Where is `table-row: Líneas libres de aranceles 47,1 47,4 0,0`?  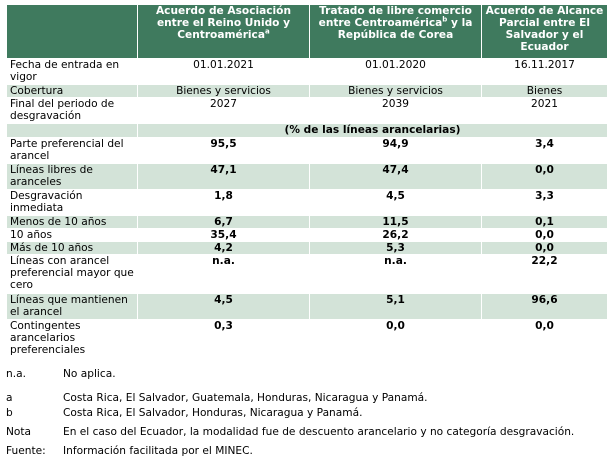
table-row: Líneas libres de aranceles 47,1 47,4 0,0 is located at coordinates (307, 176).